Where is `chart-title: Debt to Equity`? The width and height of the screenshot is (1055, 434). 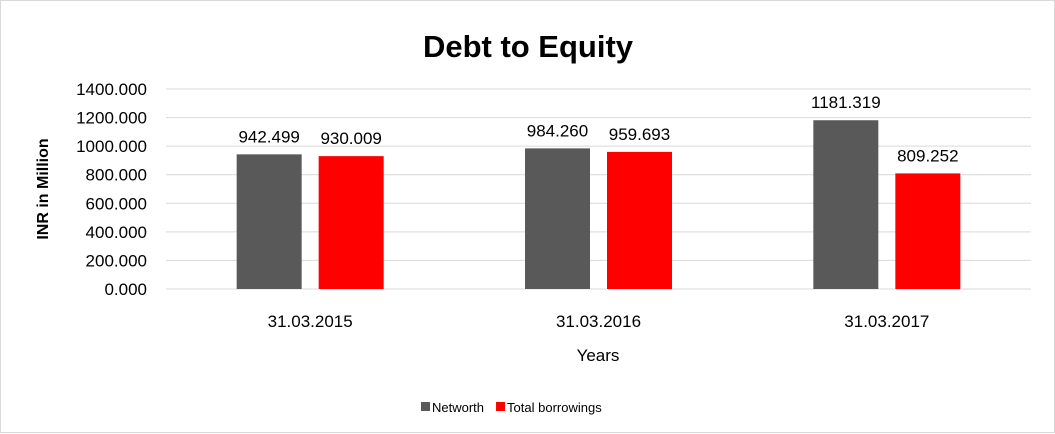 chart-title: Debt to Equity is located at coordinates (528, 46).